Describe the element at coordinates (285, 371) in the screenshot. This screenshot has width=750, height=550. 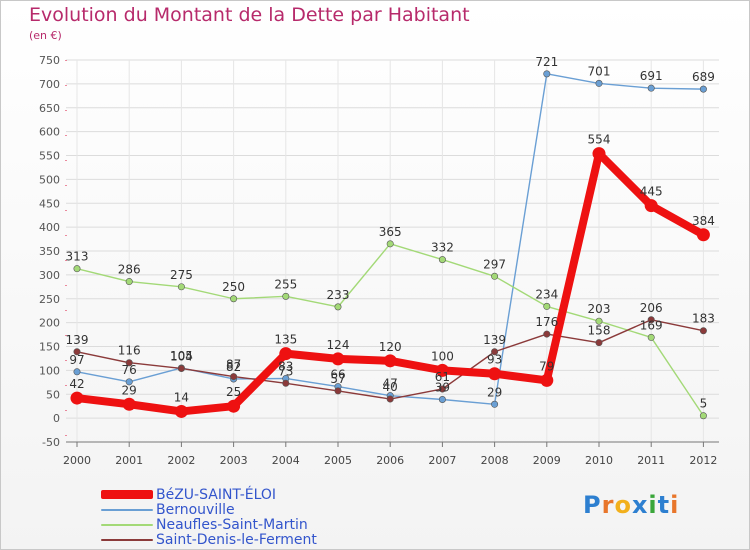
I see `data-label-saint-denis-2004: 73` at that location.